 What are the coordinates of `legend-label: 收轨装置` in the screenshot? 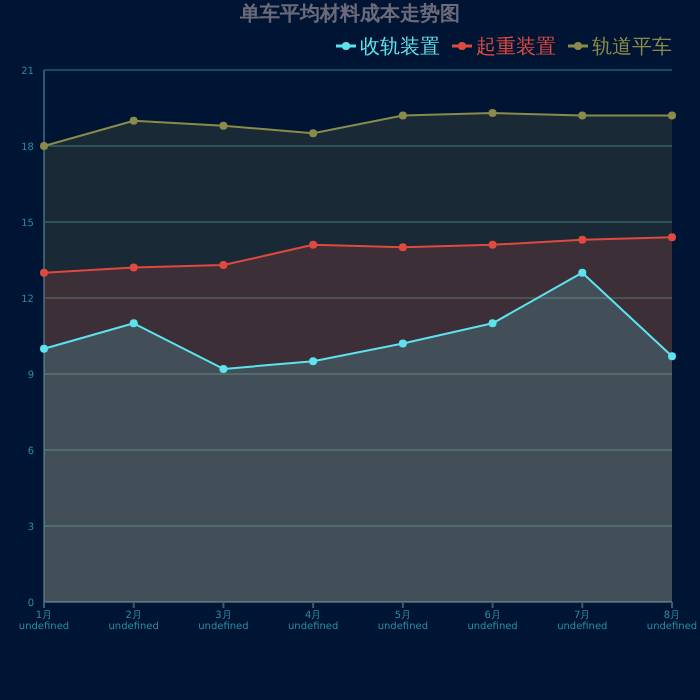 It's located at (400, 47).